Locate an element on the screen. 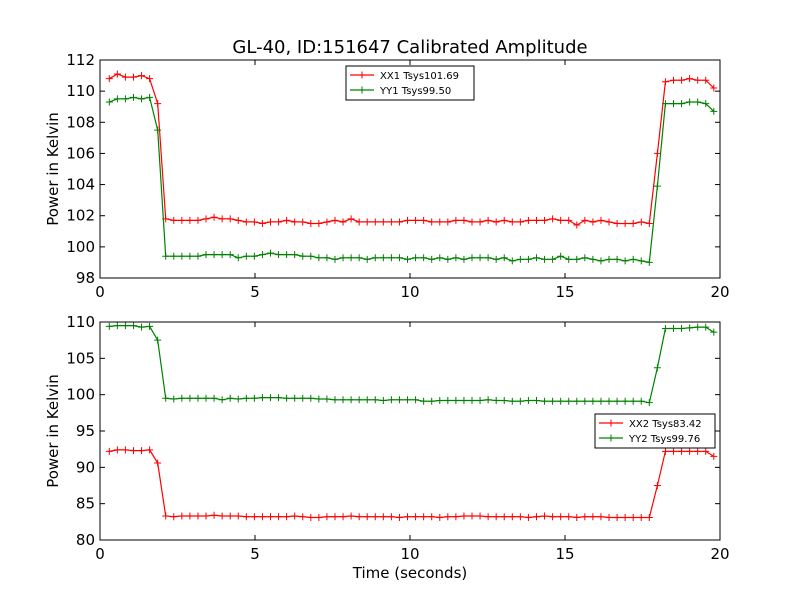  x-tick-label: 20 is located at coordinates (719, 292).